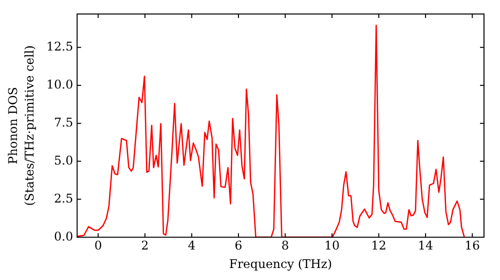 The width and height of the screenshot is (500, 280). Describe the element at coordinates (21, 125) in the screenshot. I see `y-axis-title: Phonon DOS (States/THz·primitive cell)` at that location.